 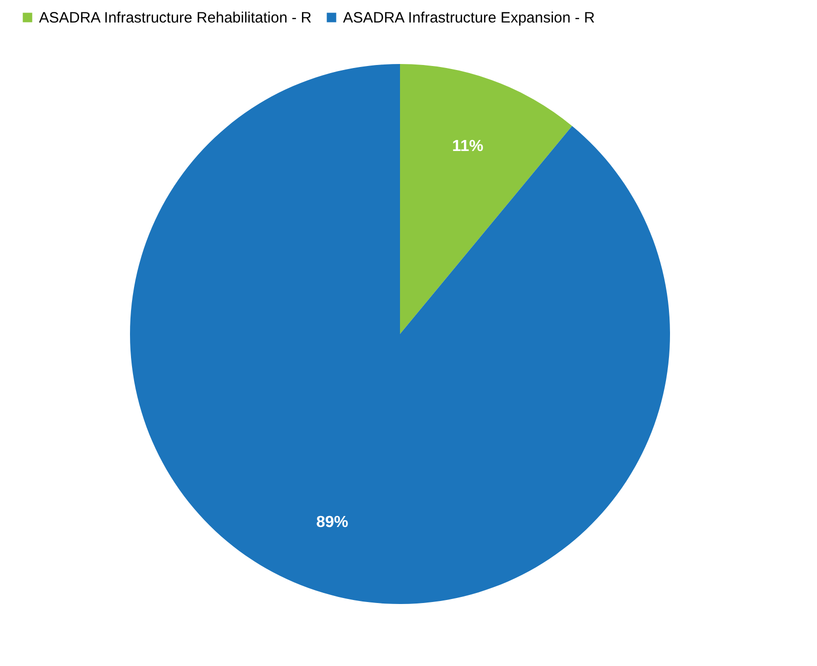 I want to click on legend-label: ASADRA Infrastructure Expansion - R, so click(x=469, y=18).